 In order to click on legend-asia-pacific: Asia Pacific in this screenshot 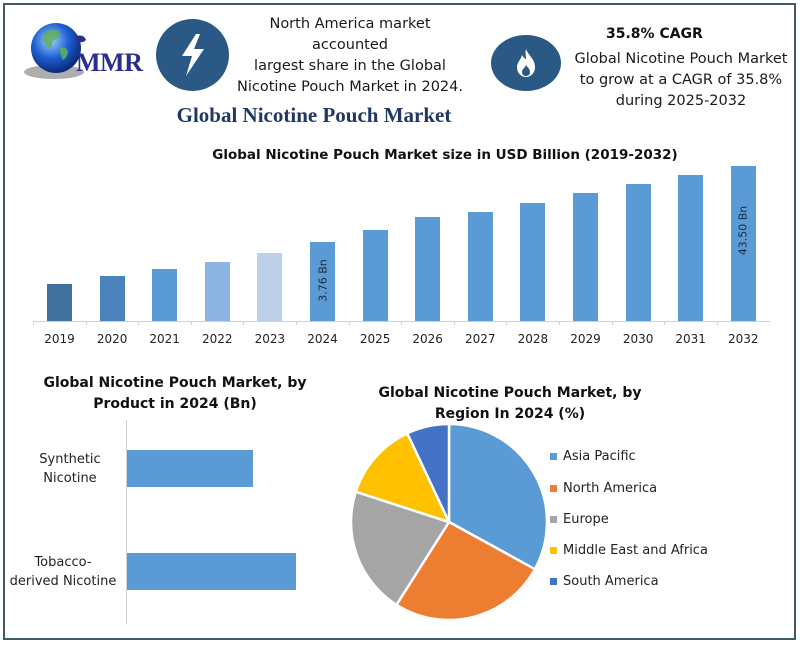, I will do `click(593, 456)`.